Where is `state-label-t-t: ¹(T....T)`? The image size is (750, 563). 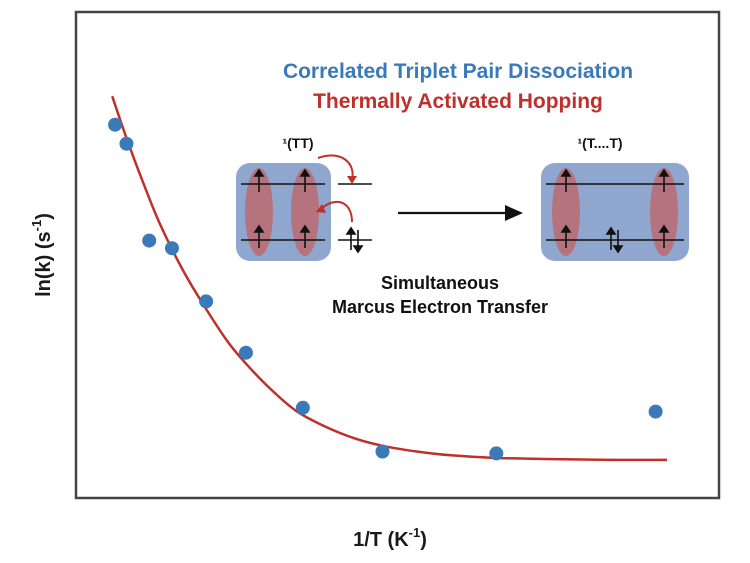
state-label-t-t: ¹(T....T) is located at coordinates (599, 143).